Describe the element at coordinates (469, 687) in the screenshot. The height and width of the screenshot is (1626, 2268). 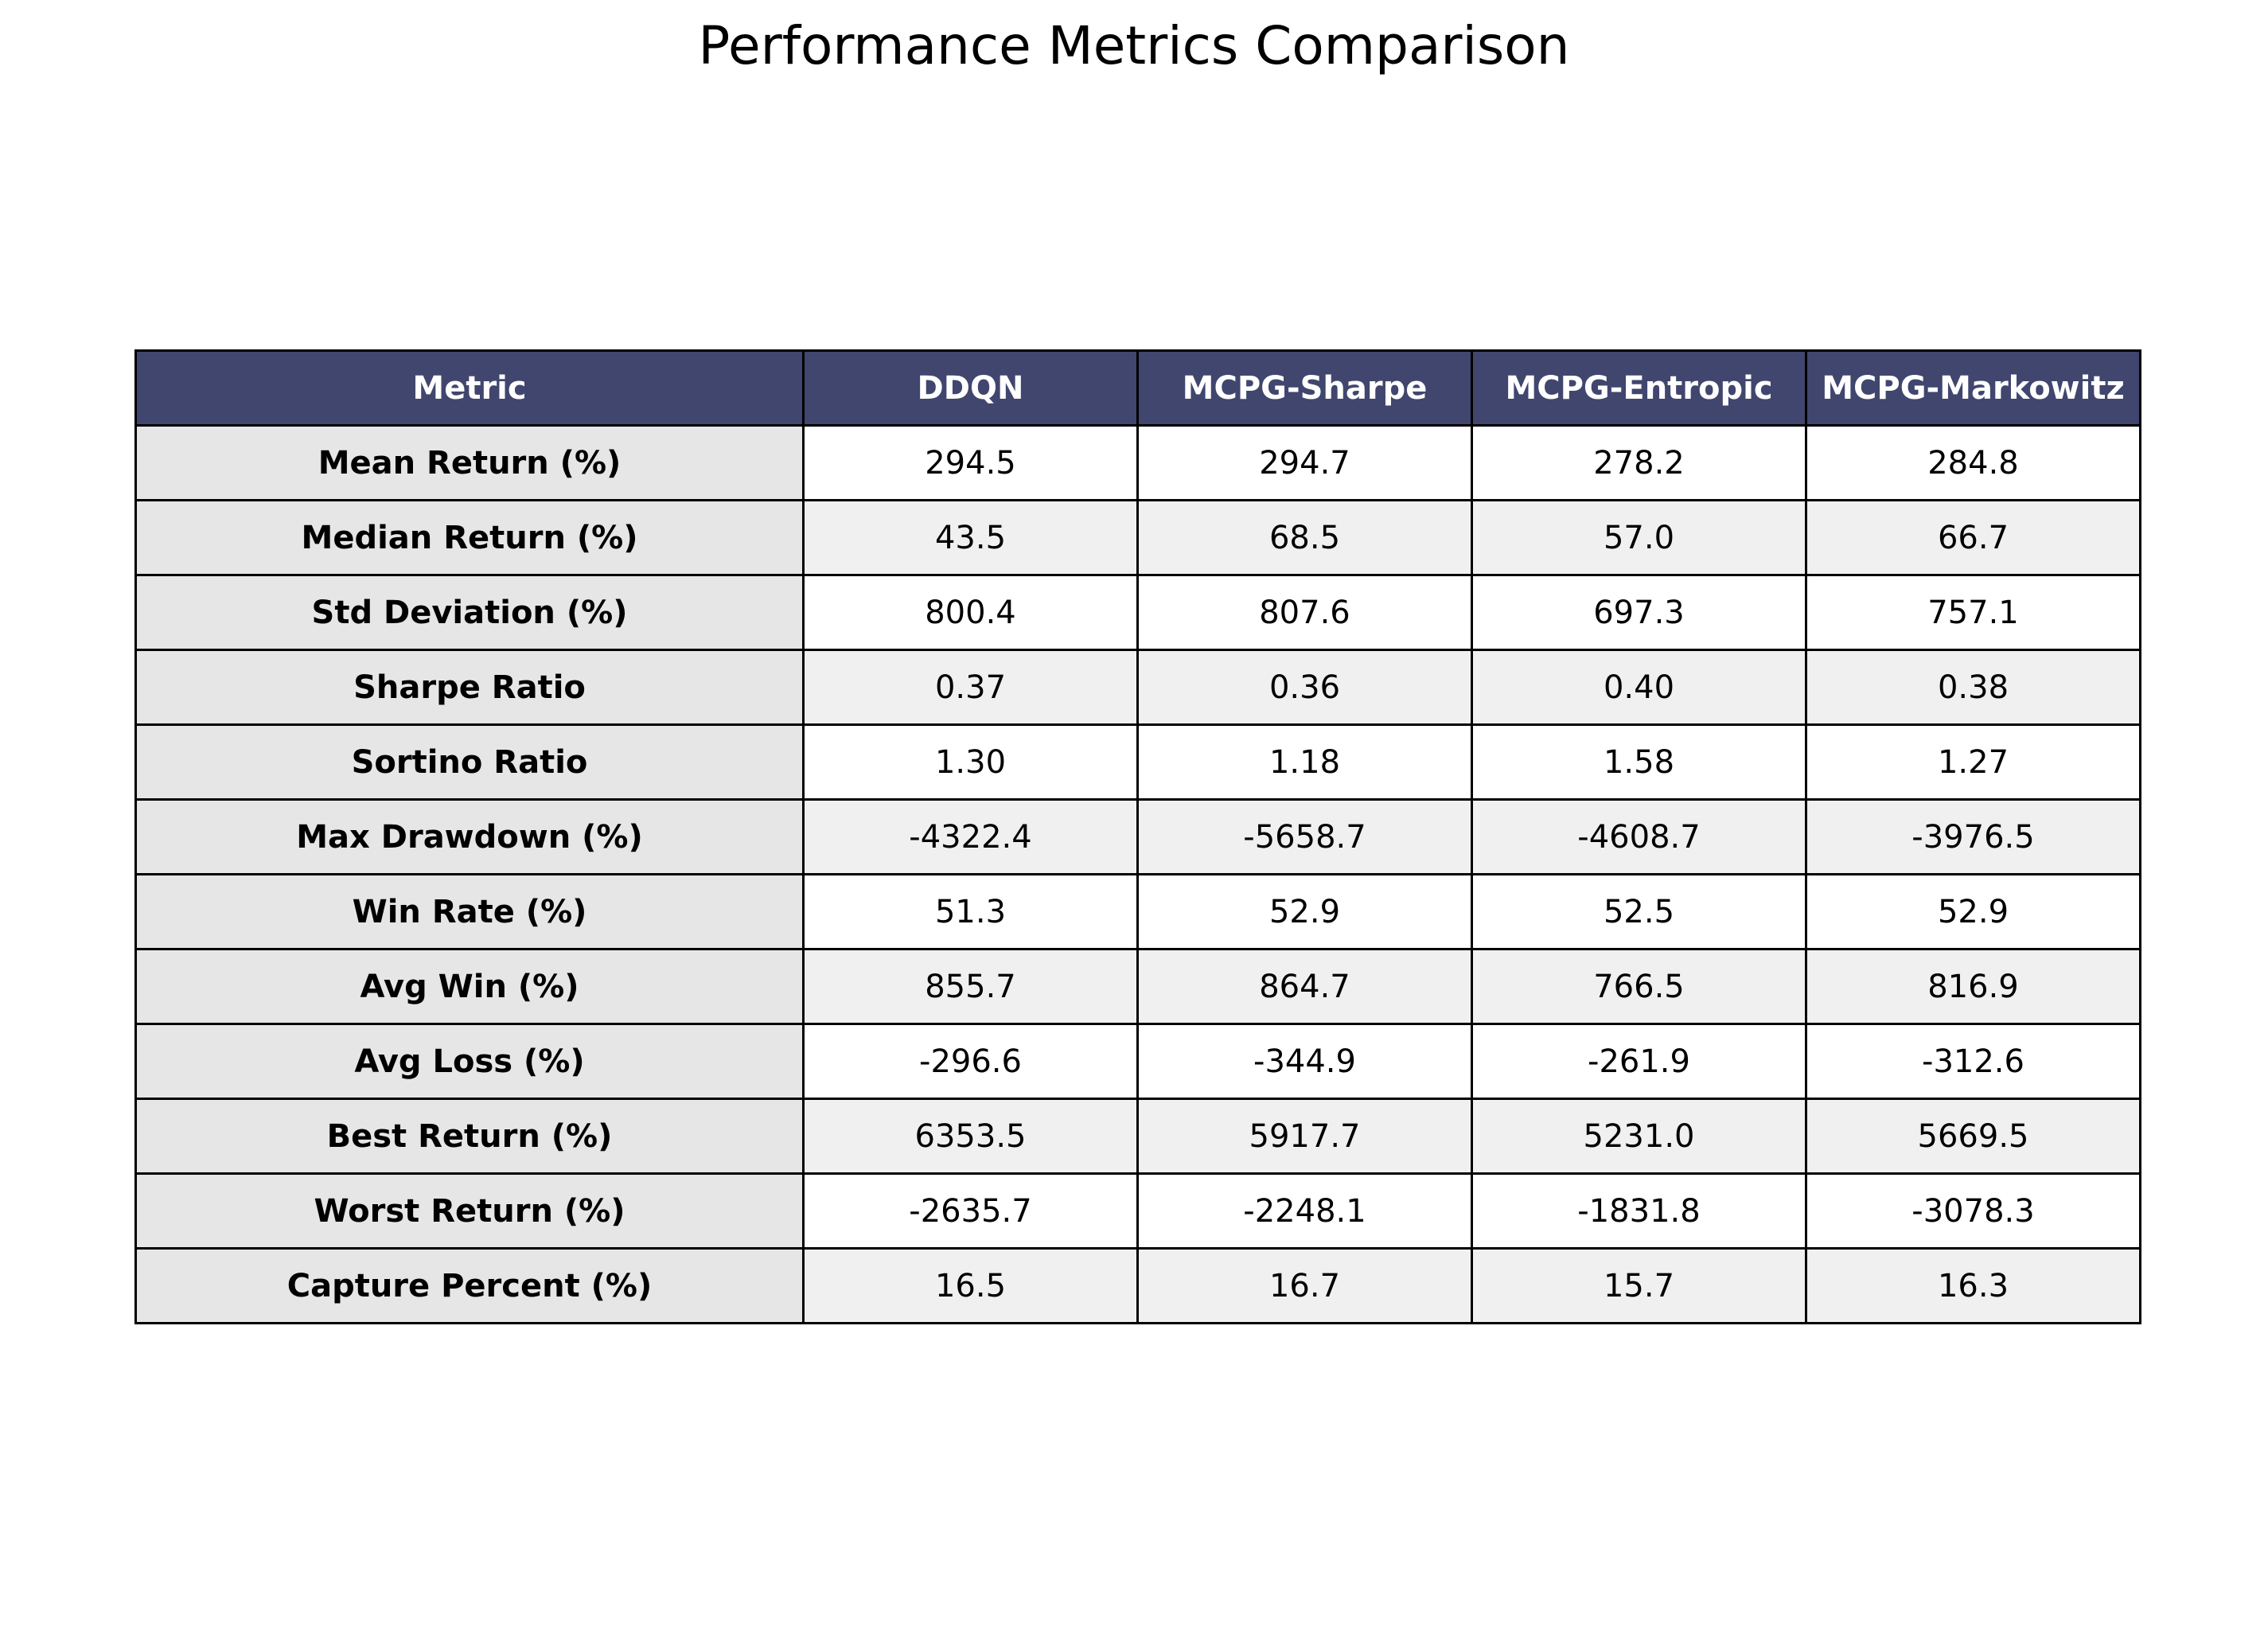
I see `metric-cell: Sharpe Ratio` at that location.